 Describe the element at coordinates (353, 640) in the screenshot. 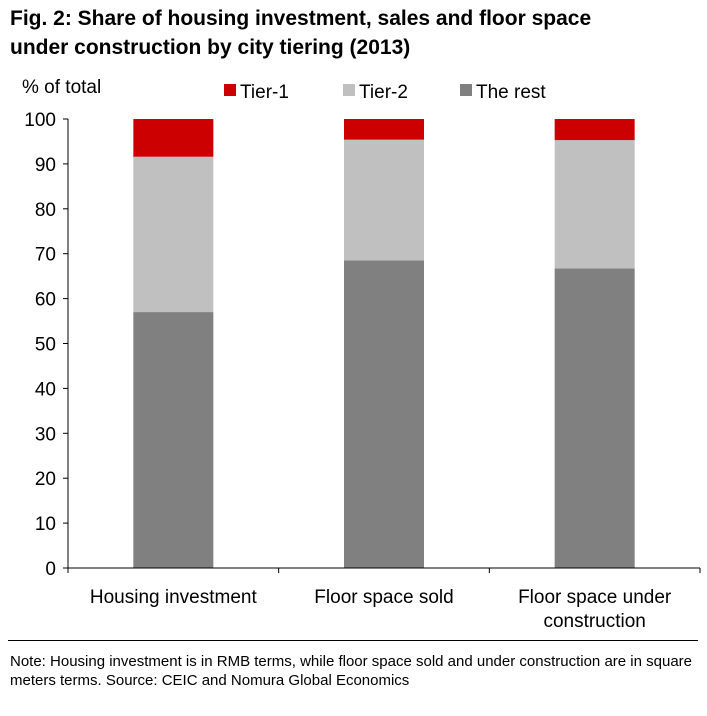

I see `footer-divider` at that location.